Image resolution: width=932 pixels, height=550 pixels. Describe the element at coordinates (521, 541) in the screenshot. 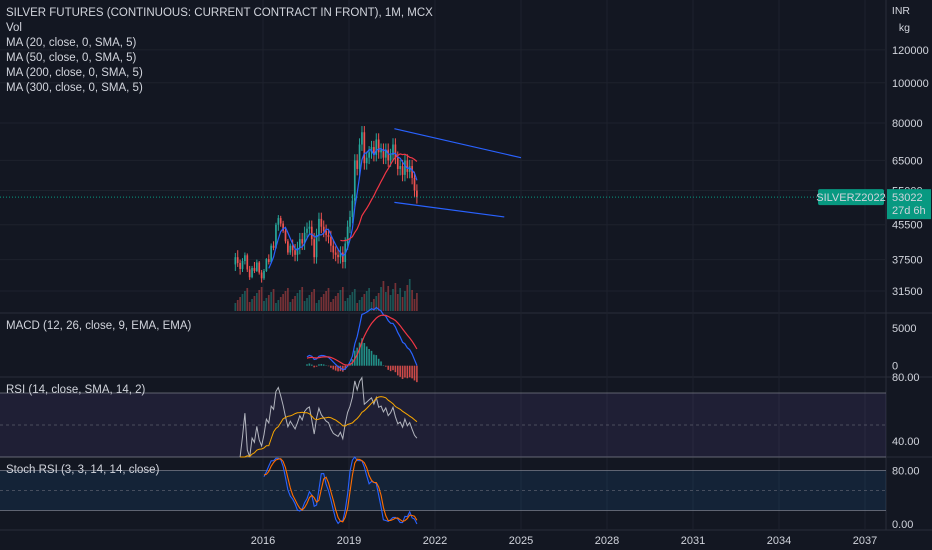

I see `time-tick-label: 2025` at that location.